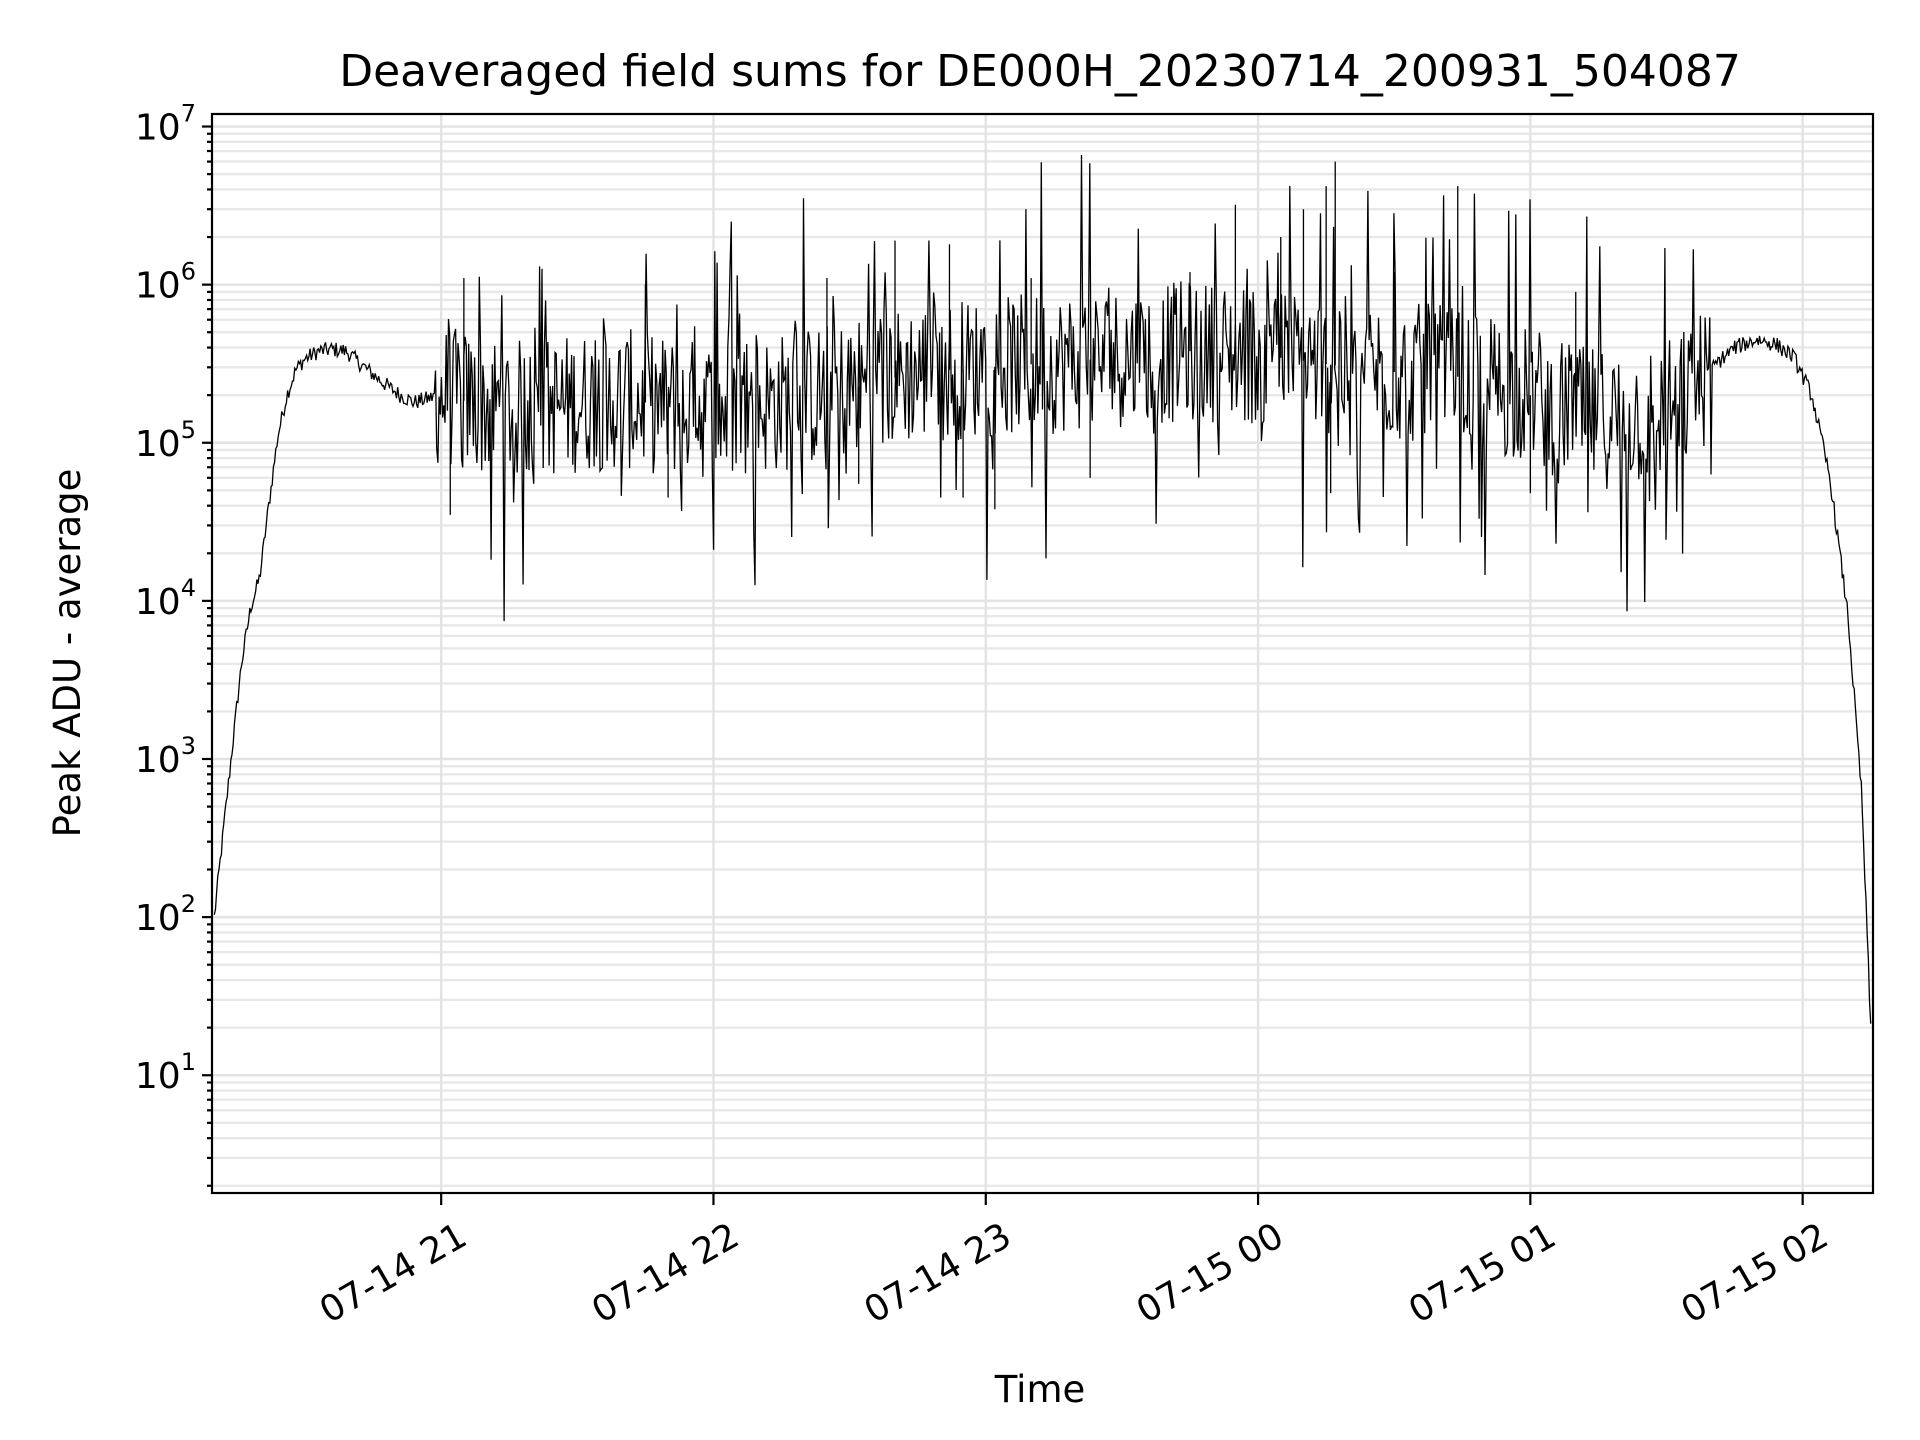 The width and height of the screenshot is (1920, 1440). I want to click on y-tick-label: 10⁶, so click(165, 282).